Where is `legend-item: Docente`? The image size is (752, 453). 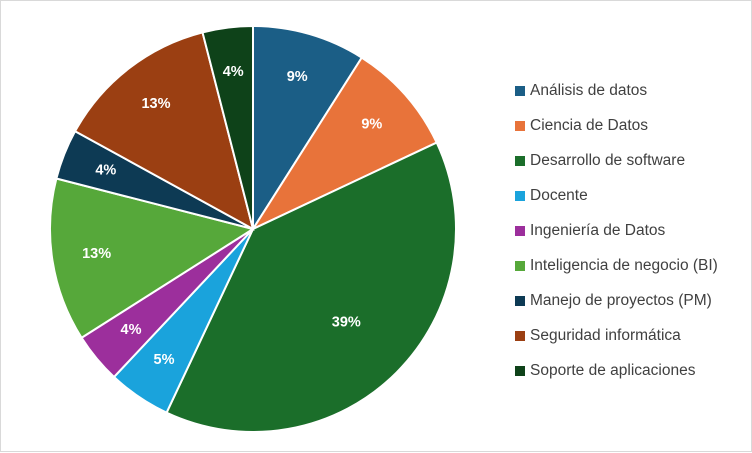
legend-item: Docente is located at coordinates (631, 195).